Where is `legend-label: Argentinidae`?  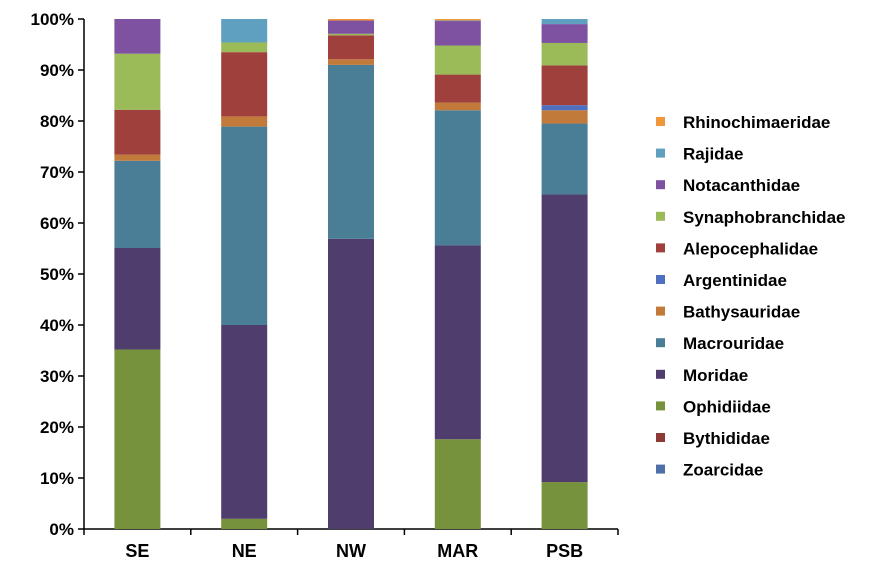 legend-label: Argentinidae is located at coordinates (735, 280).